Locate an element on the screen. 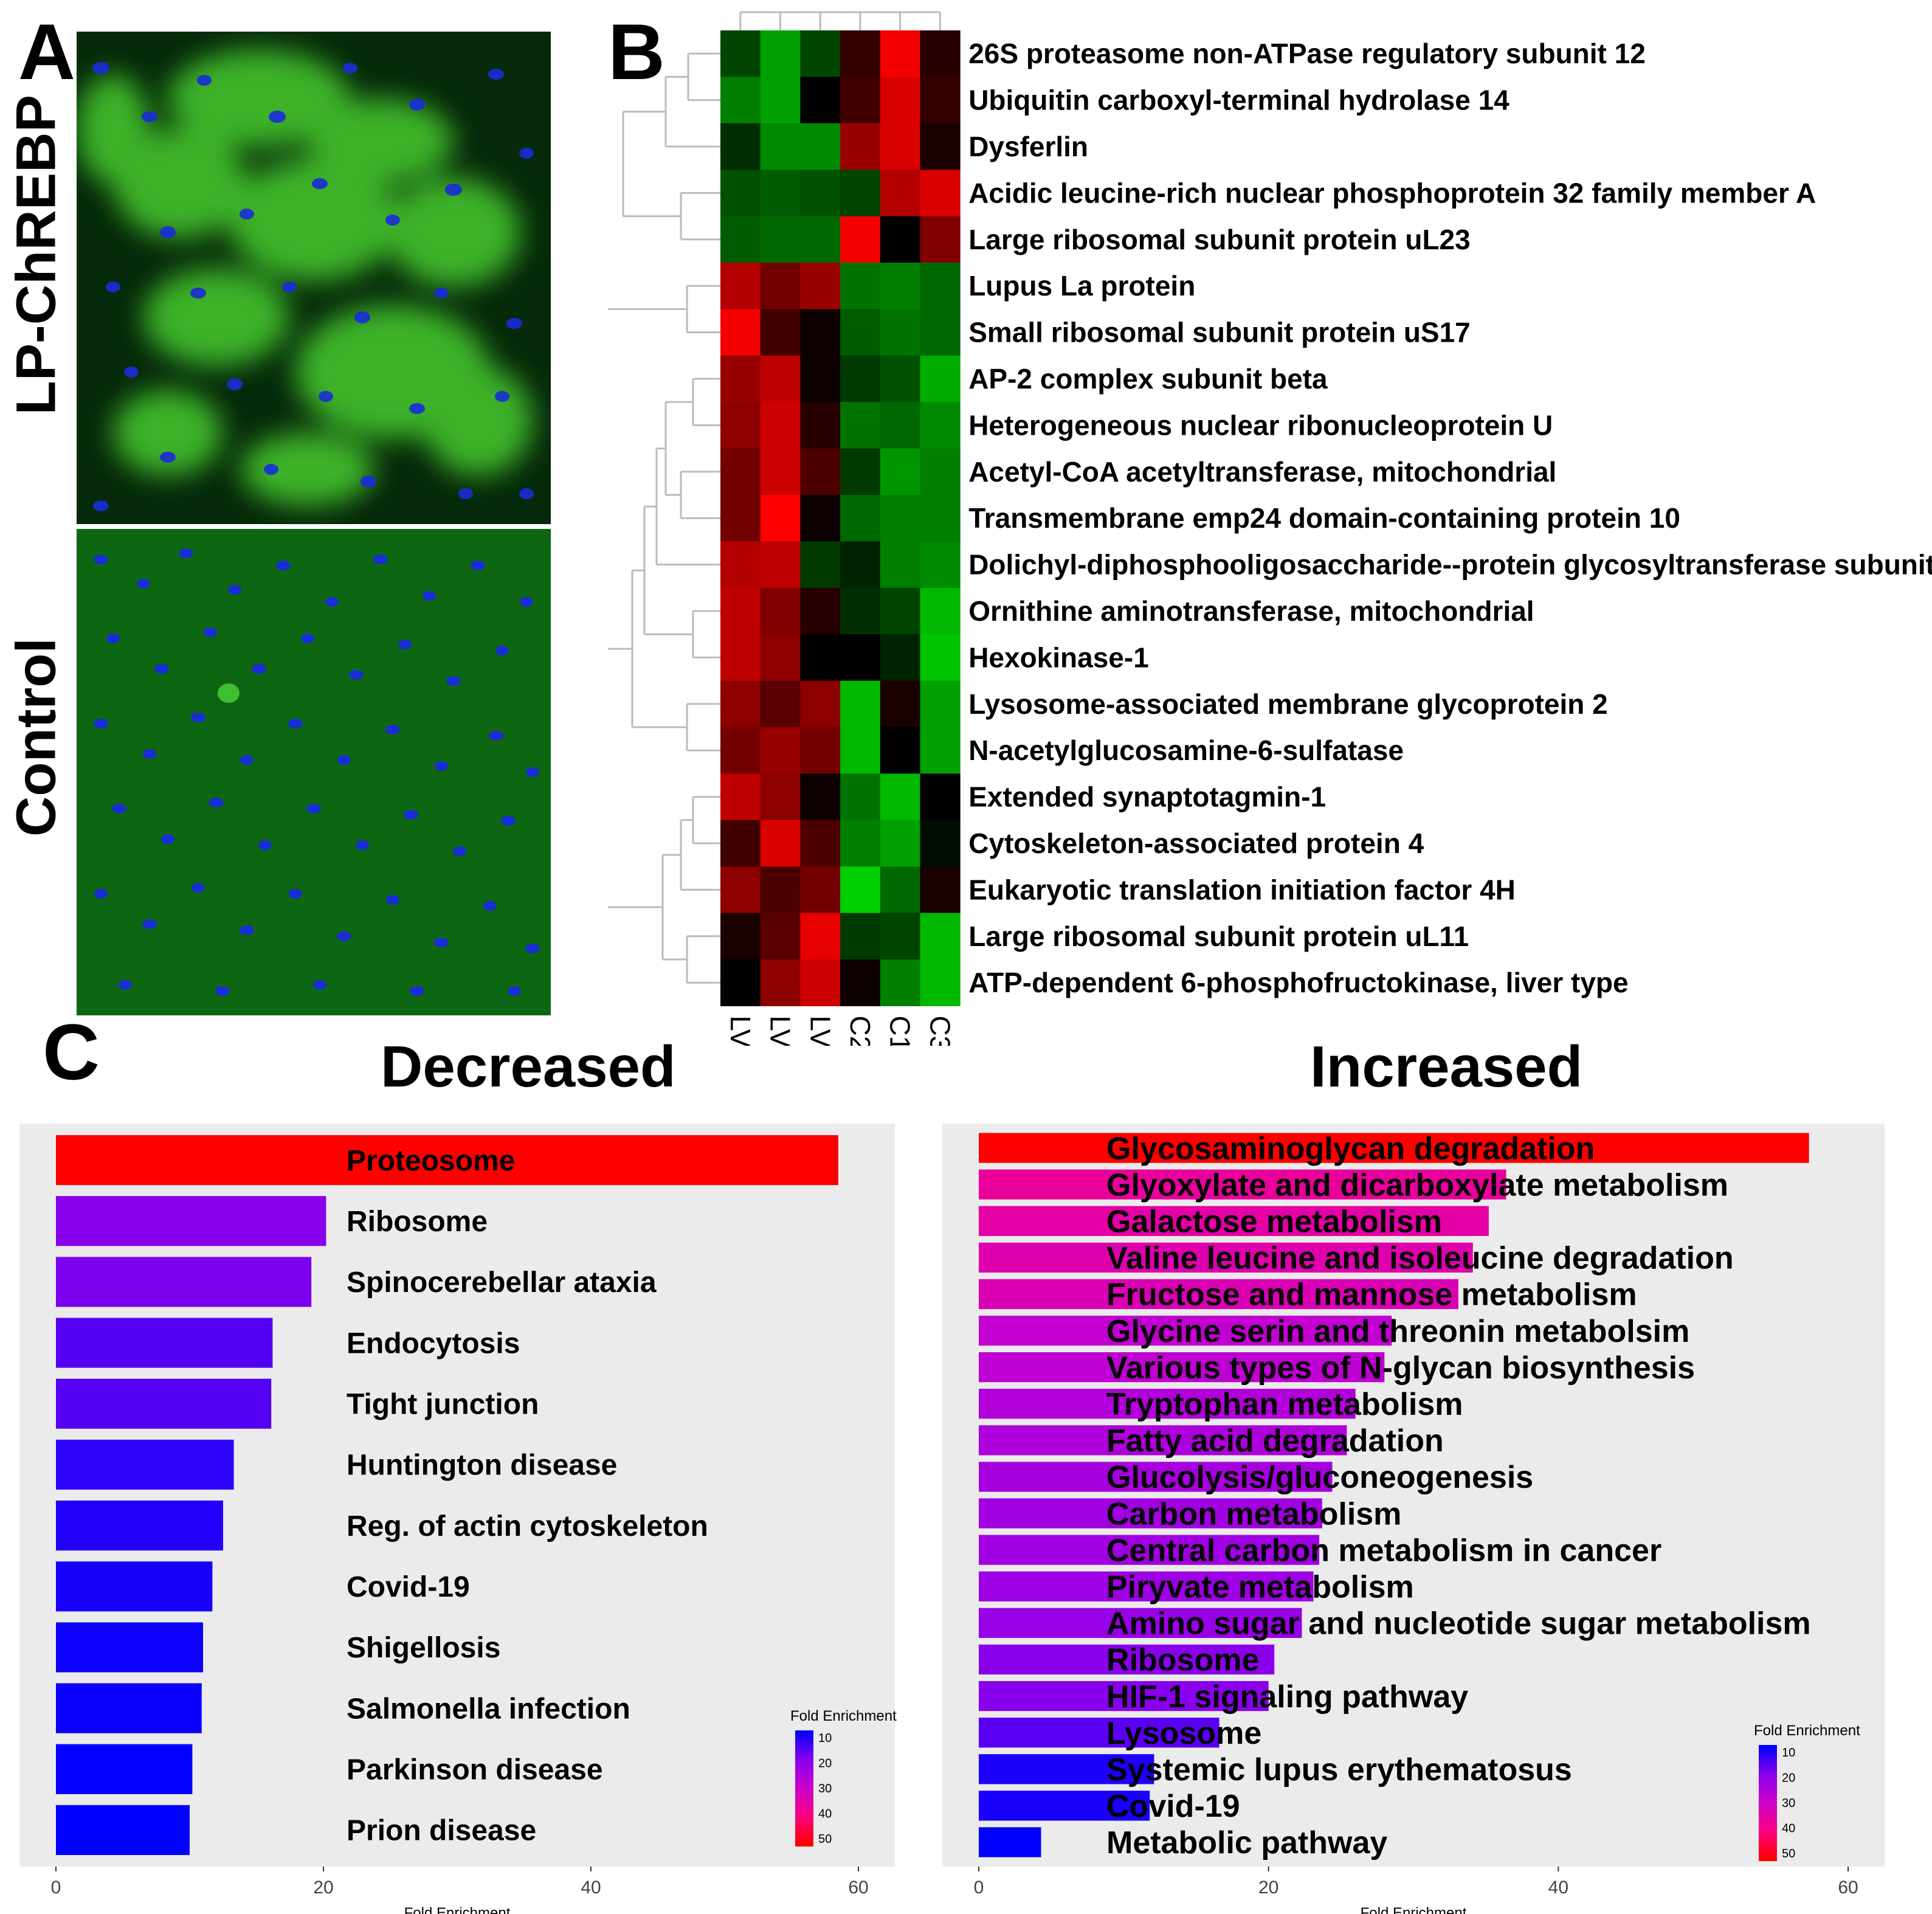 The image size is (1932, 1914). bar-label: Systemic lupus erythematosus is located at coordinates (1339, 1770).